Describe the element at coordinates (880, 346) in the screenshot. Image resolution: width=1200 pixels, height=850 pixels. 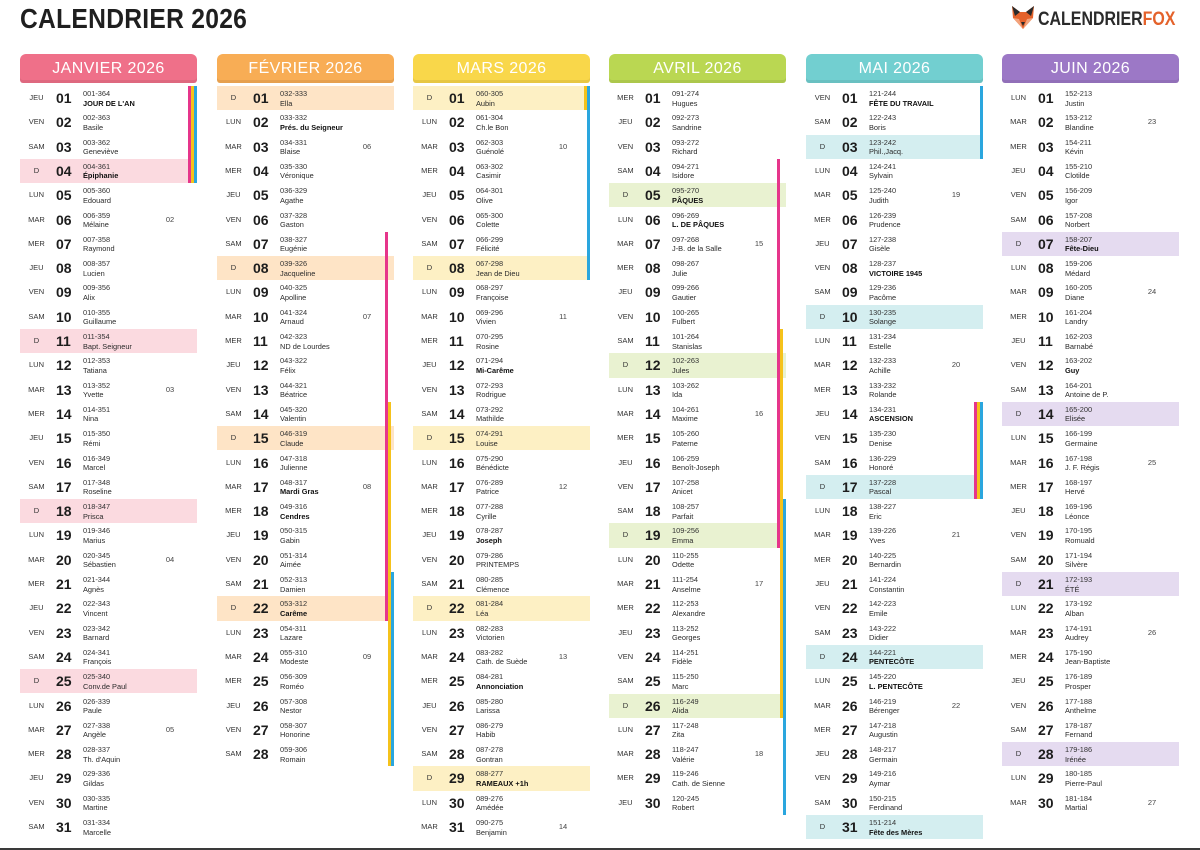
I see `saint-name: Estelle` at that location.